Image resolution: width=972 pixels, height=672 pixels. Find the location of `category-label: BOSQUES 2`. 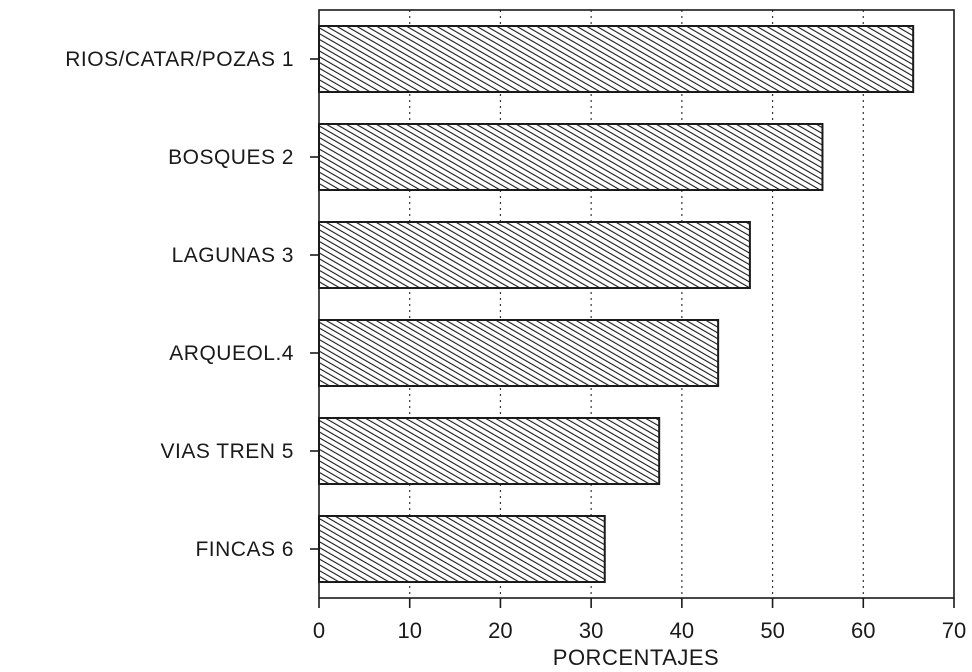

category-label: BOSQUES 2 is located at coordinates (231, 157).